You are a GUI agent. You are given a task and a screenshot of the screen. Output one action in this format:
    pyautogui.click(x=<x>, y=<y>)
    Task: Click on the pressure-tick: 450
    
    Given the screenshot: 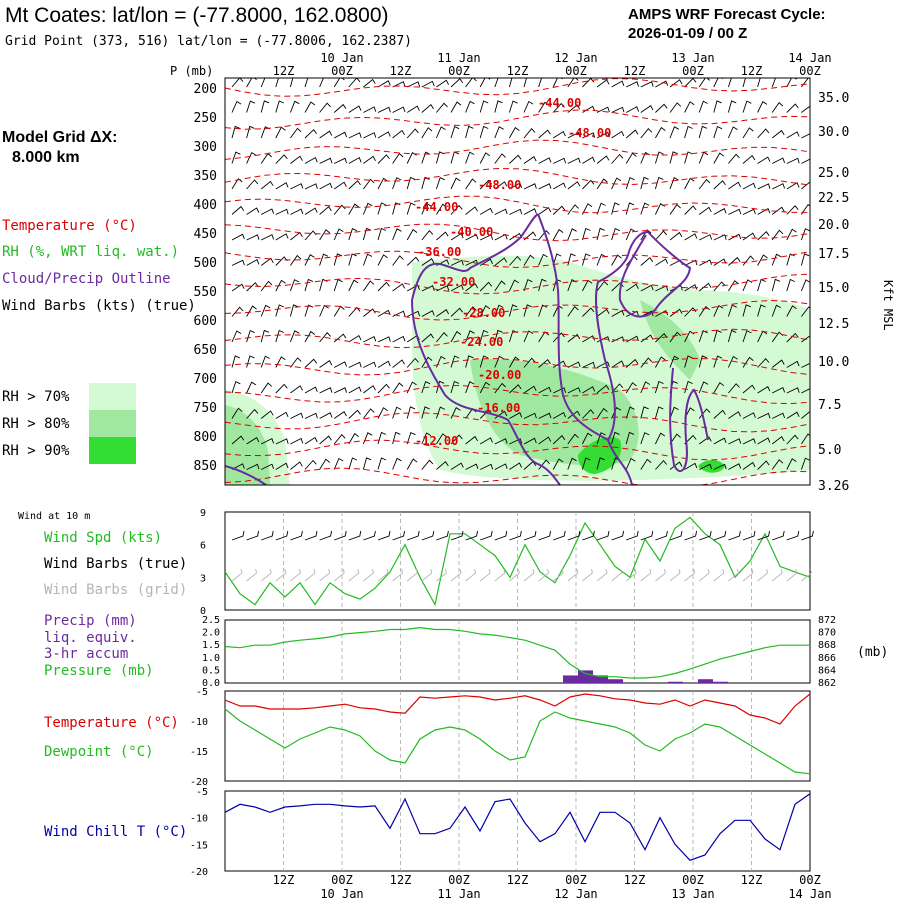 What is the action you would take?
    pyautogui.click(x=205, y=234)
    